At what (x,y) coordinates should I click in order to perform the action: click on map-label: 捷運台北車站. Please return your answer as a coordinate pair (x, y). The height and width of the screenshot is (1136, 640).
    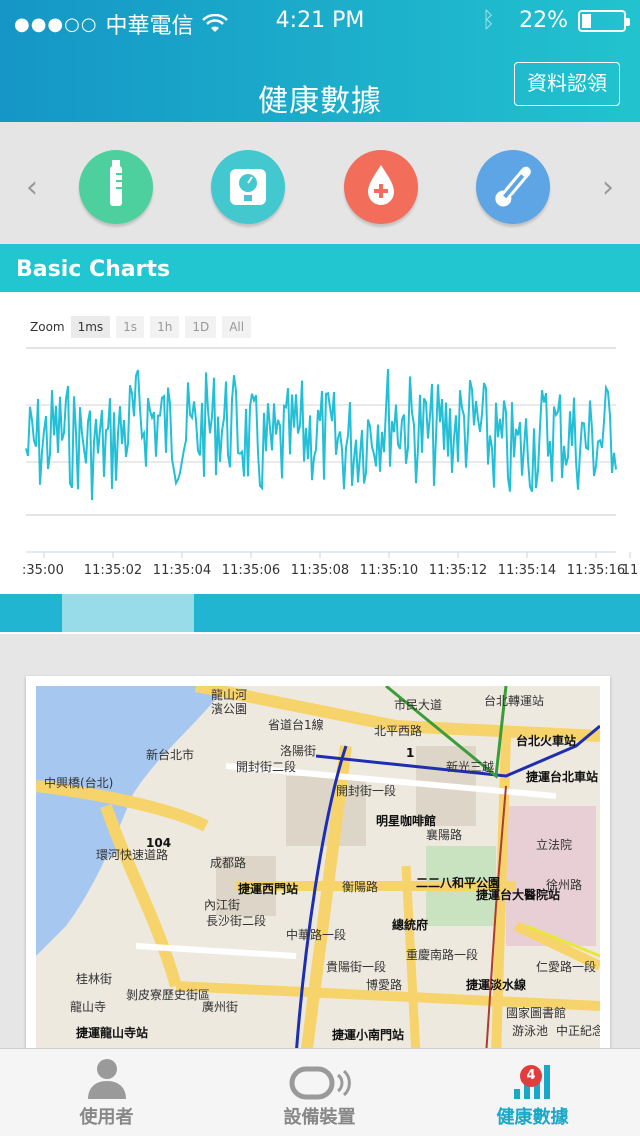
    Looking at the image, I should click on (562, 777).